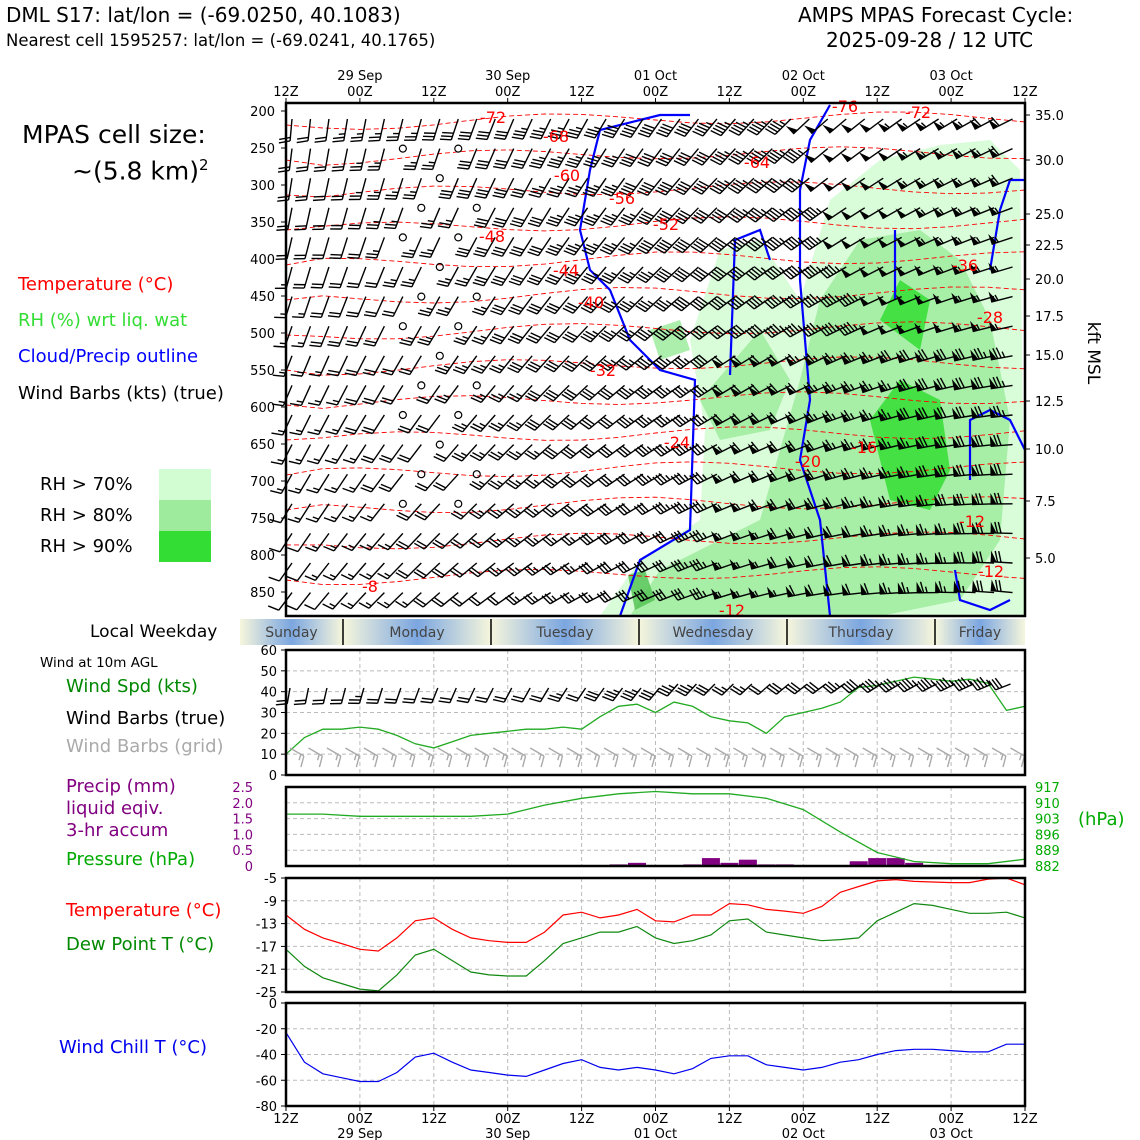  What do you see at coordinates (262, 556) in the screenshot?
I see `pressure-tick-label: 800` at bounding box center [262, 556].